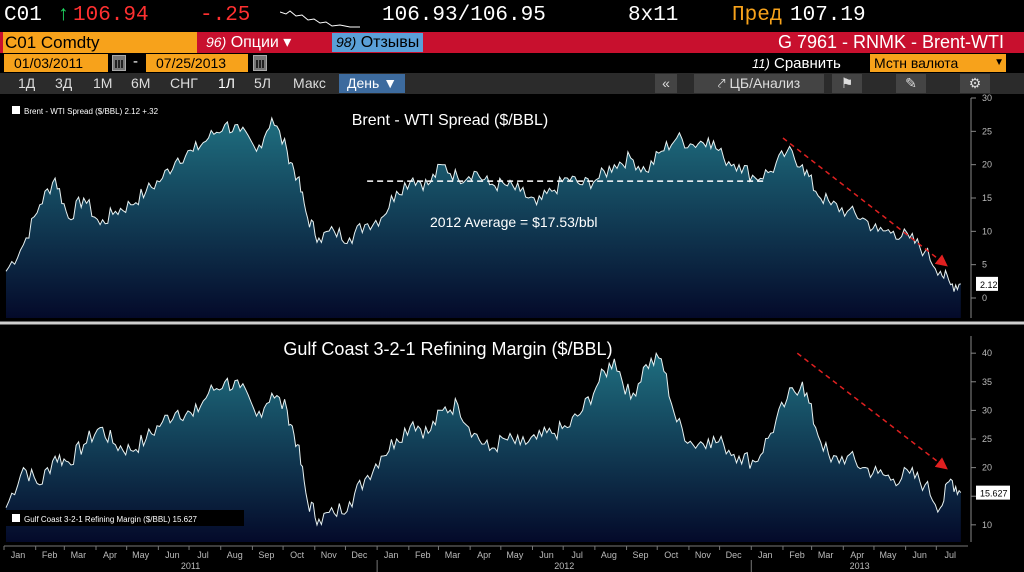  What do you see at coordinates (103, 83) in the screenshot?
I see `period-1m: 1М` at bounding box center [103, 83].